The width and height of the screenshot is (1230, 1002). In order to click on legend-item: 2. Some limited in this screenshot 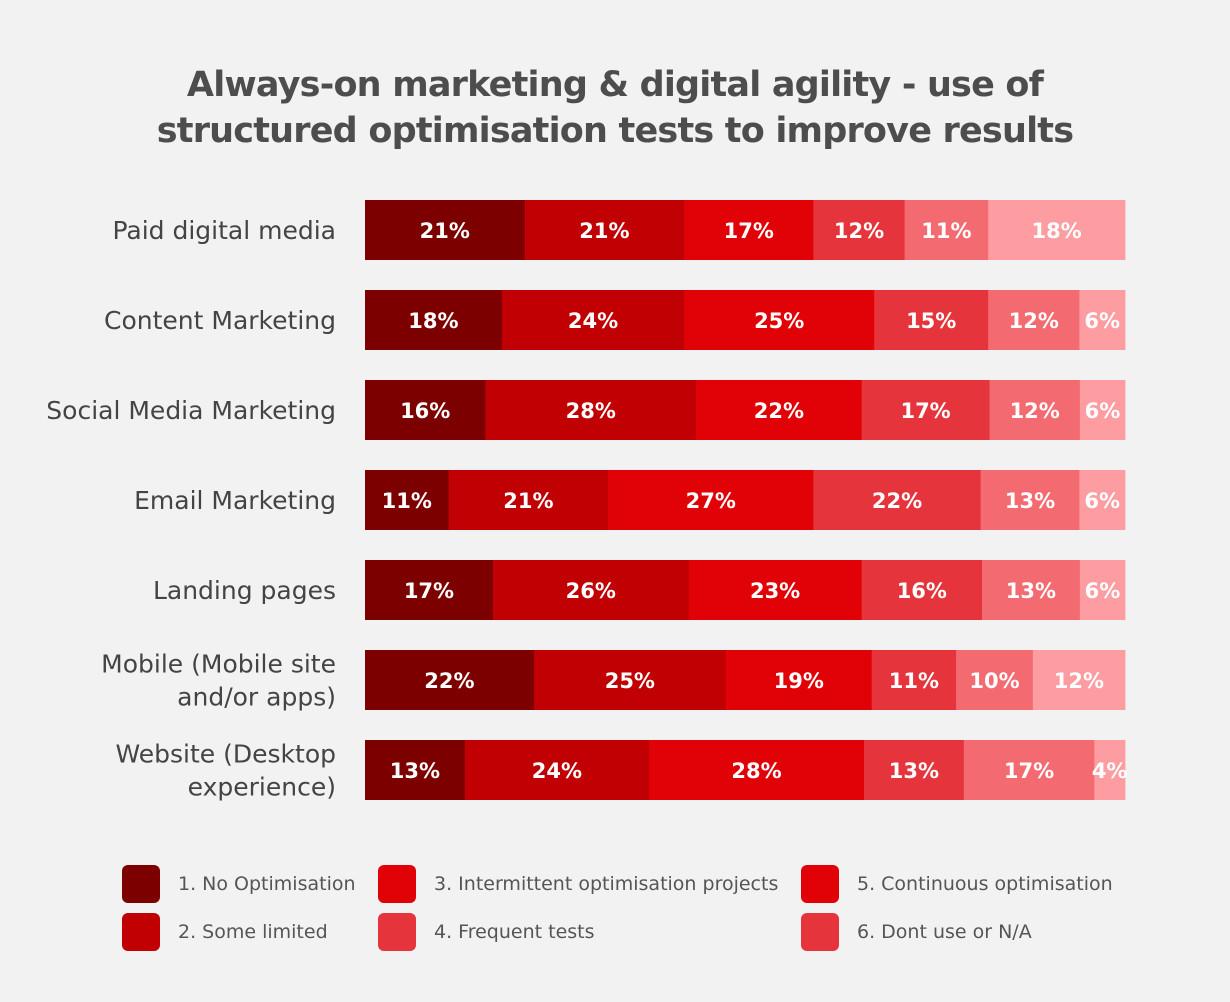, I will do `click(225, 932)`.